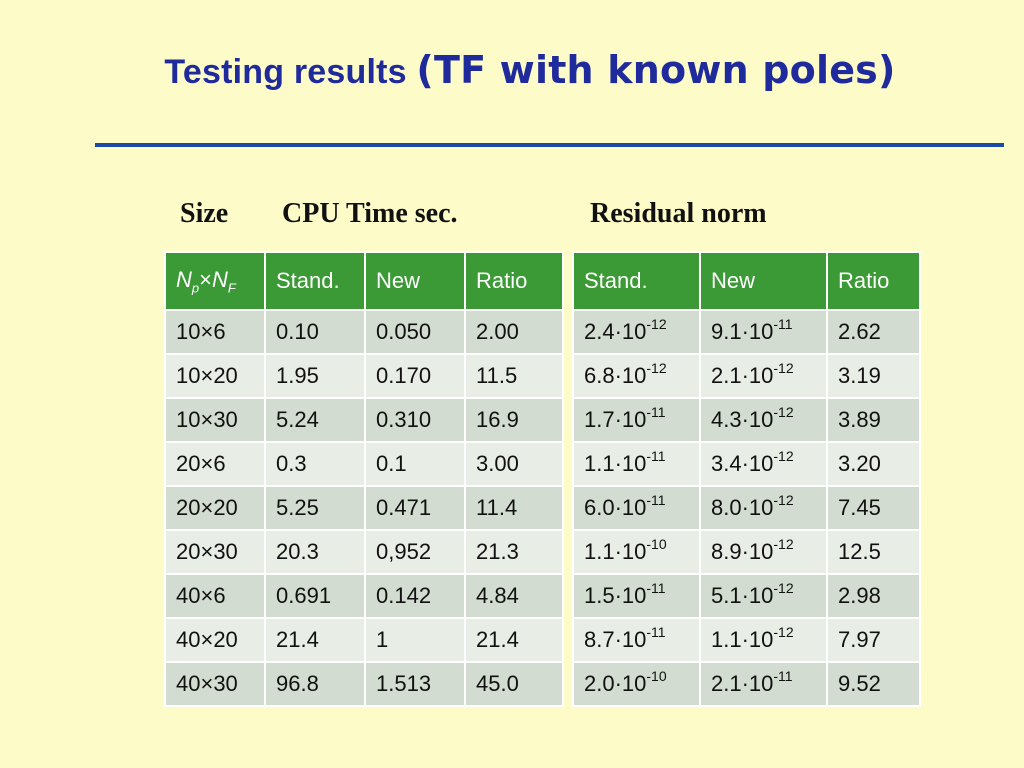 The height and width of the screenshot is (768, 1024). I want to click on table-row: 6.8·10⁻¹² 2.1·10⁻¹² 3.19, so click(746, 376).